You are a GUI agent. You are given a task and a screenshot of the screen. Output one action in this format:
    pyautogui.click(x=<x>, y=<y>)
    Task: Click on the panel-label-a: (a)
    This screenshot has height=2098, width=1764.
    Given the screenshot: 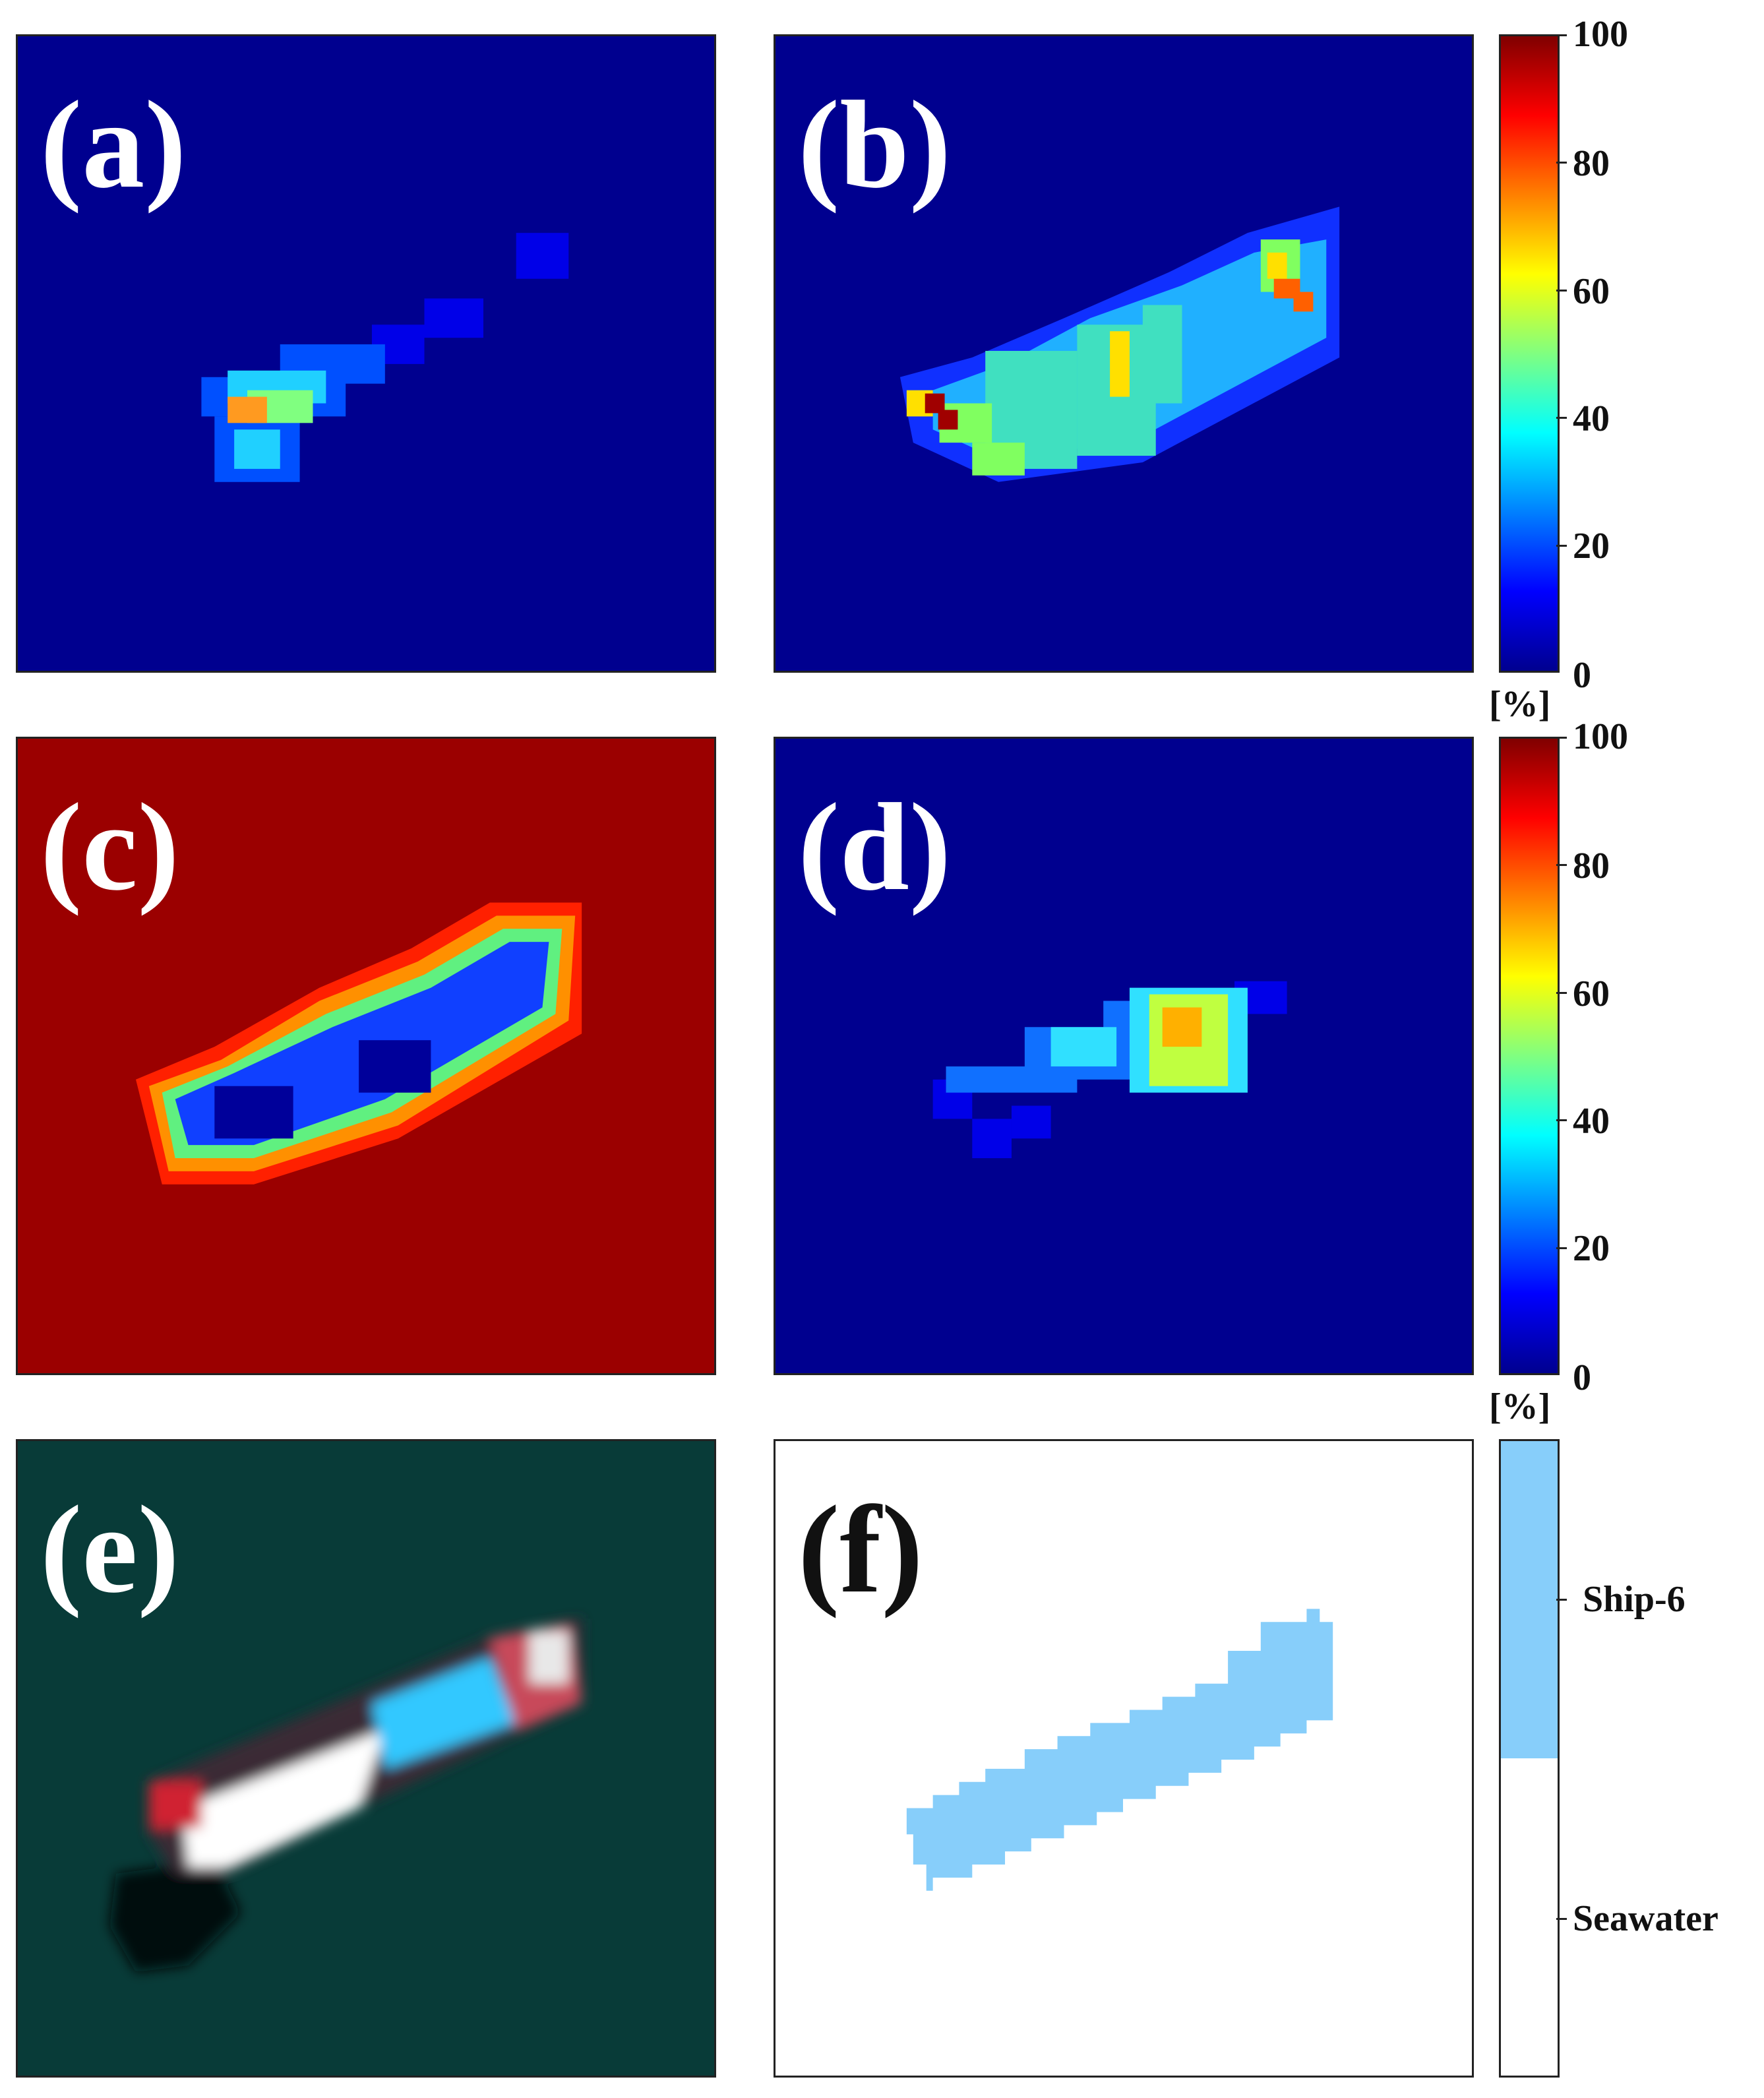 What is the action you would take?
    pyautogui.click(x=113, y=145)
    